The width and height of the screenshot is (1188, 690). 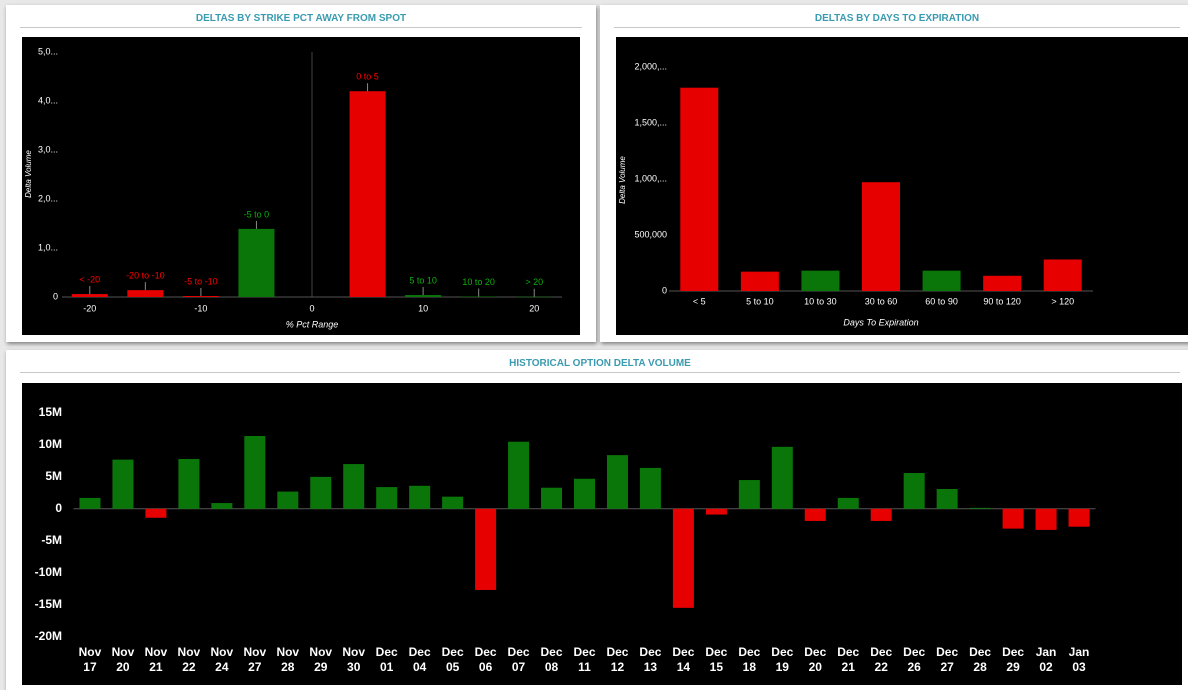 I want to click on y-tick-label: -20M, so click(x=48, y=636).